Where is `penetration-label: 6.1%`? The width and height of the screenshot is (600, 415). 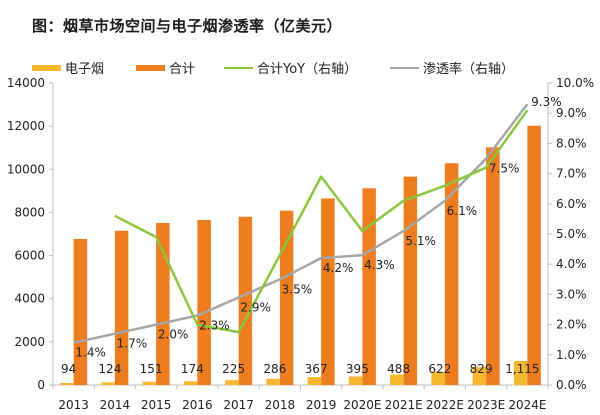
penetration-label: 6.1% is located at coordinates (462, 211).